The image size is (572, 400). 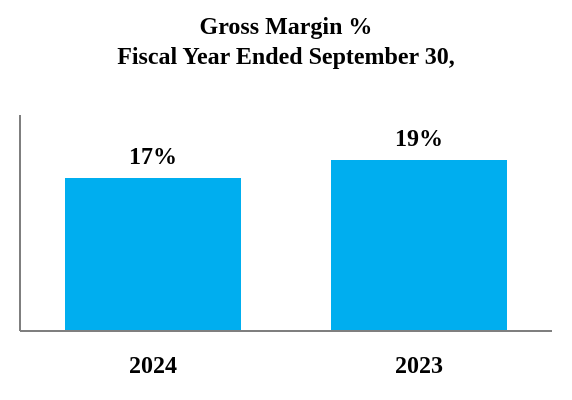 What do you see at coordinates (153, 254) in the screenshot?
I see `bar-2024` at bounding box center [153, 254].